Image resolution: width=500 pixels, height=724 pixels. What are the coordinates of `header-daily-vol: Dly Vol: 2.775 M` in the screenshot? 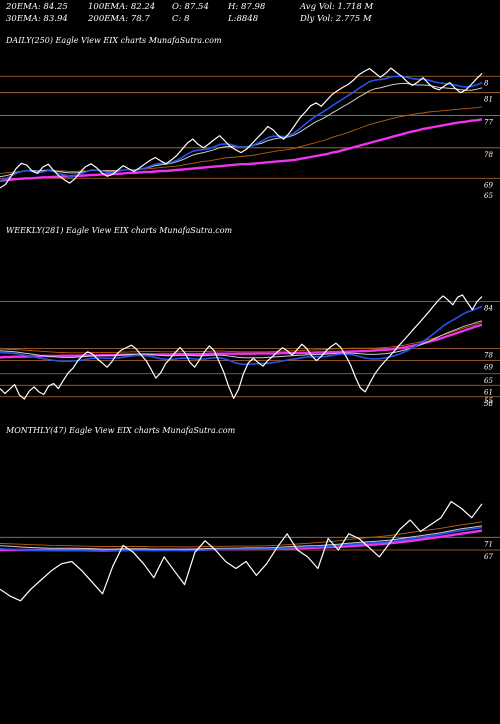 It's located at (335, 19).